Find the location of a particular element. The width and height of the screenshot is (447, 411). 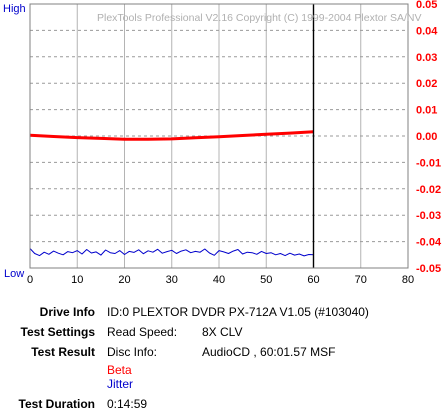

right-axis-tick-label: 0.02 is located at coordinates (426, 84).